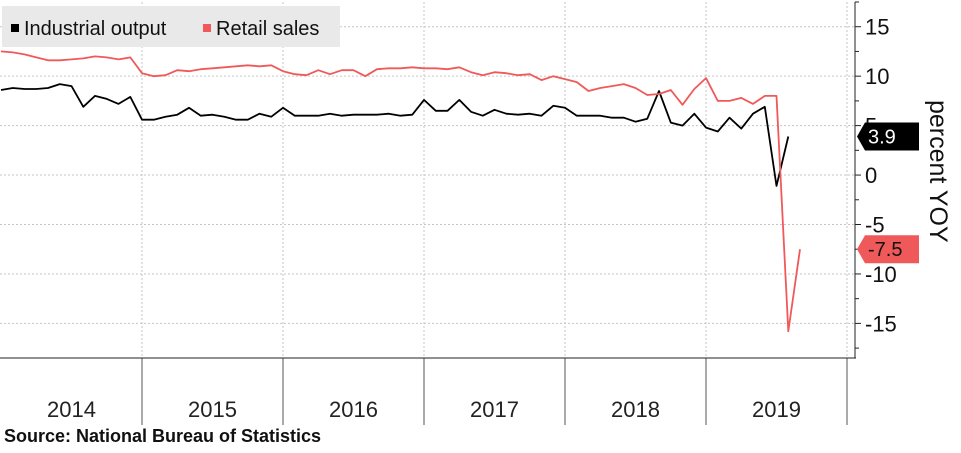 The width and height of the screenshot is (961, 453). I want to click on source-note: Source: National Bureau of Statistics, so click(163, 436).